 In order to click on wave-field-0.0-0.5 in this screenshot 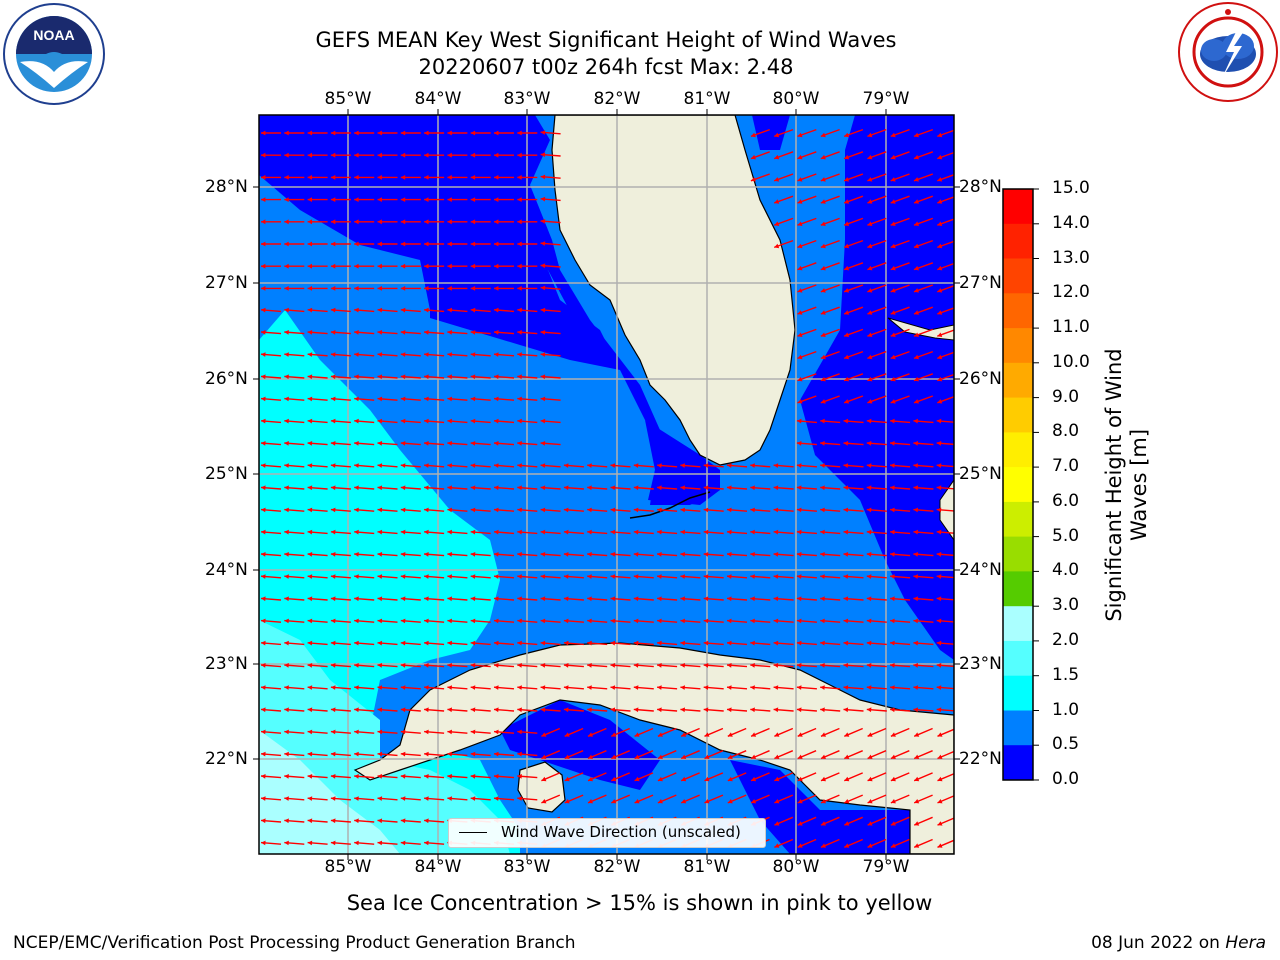, I will do `click(580, 745)`.